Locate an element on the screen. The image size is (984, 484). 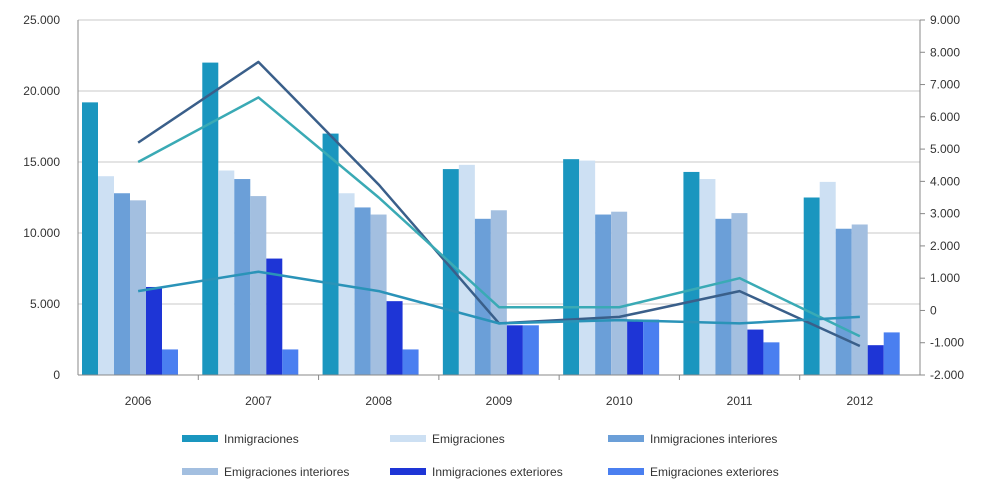
y-tick-label: 5.000 is located at coordinates (45, 304).